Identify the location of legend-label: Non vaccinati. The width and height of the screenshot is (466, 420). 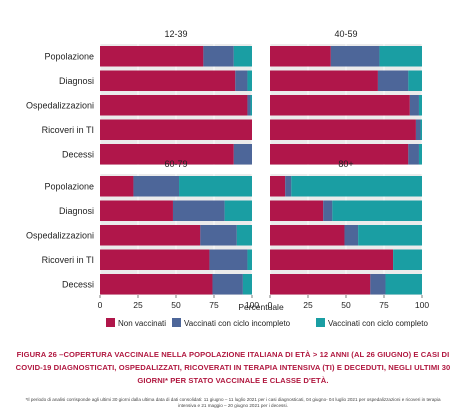
(142, 323).